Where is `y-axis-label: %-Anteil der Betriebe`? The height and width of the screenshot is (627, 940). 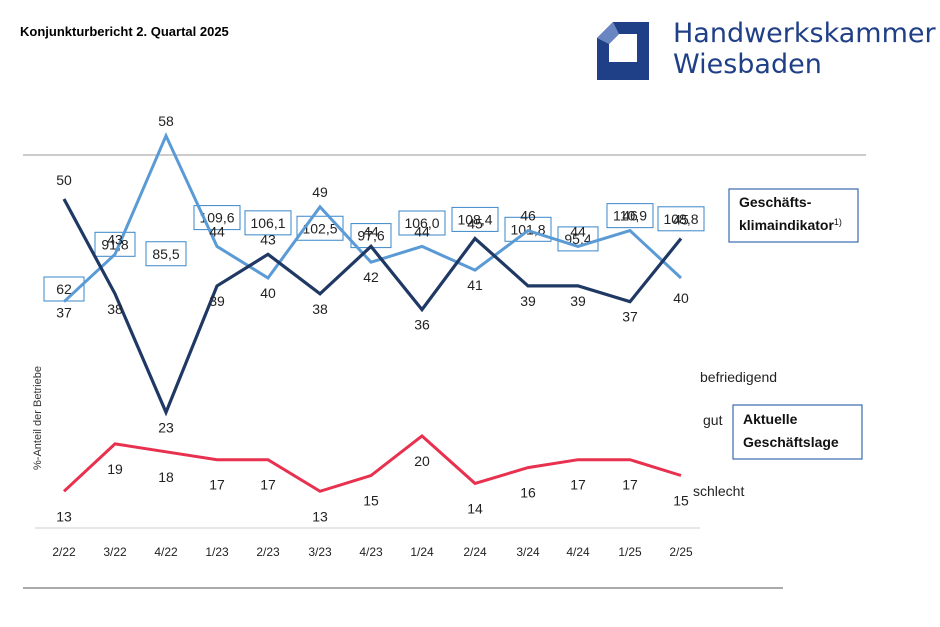
y-axis-label: %-Anteil der Betriebe is located at coordinates (38, 418).